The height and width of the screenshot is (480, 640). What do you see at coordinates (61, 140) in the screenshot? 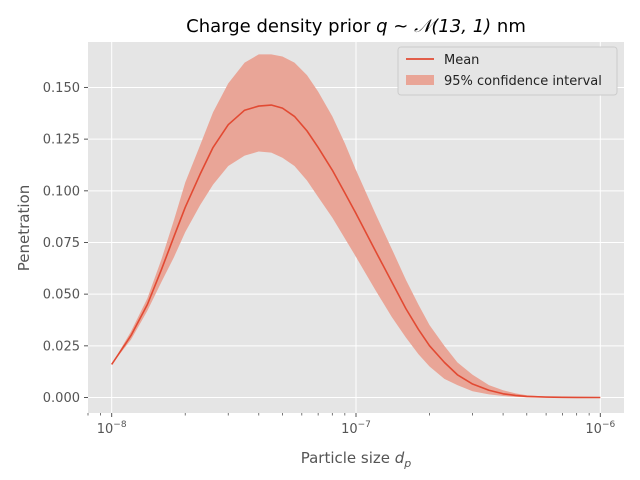
I see `y-tick-label: 0.125` at bounding box center [61, 140].